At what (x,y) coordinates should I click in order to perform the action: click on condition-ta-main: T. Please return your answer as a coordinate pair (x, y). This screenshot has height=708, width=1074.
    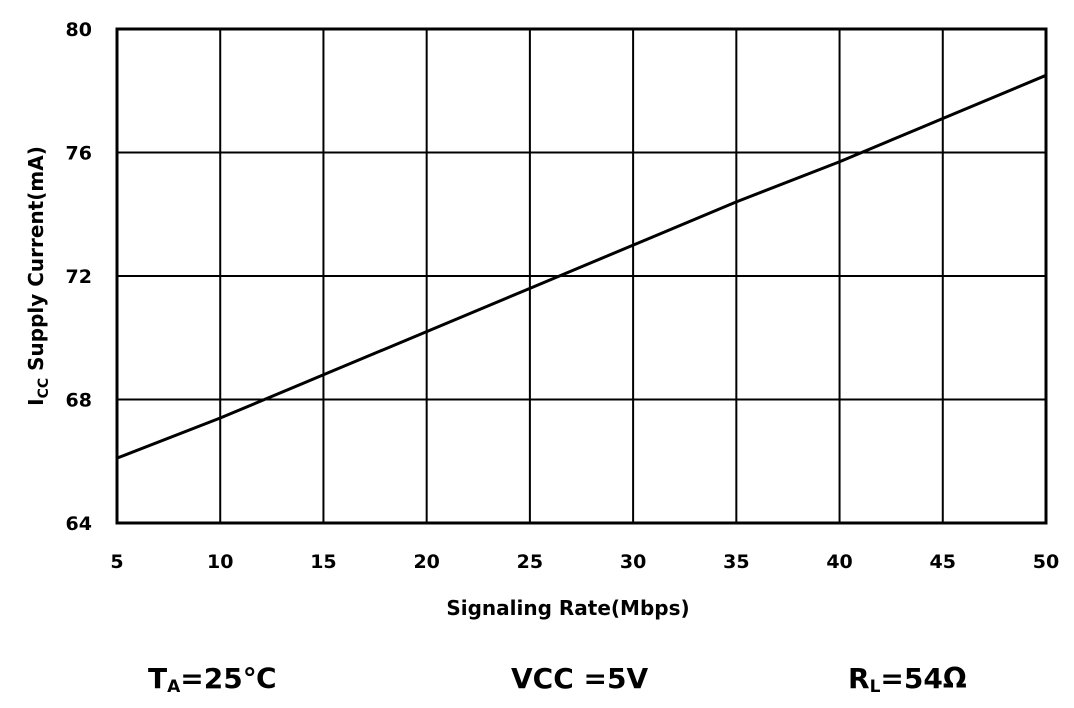
    Looking at the image, I should click on (158, 678).